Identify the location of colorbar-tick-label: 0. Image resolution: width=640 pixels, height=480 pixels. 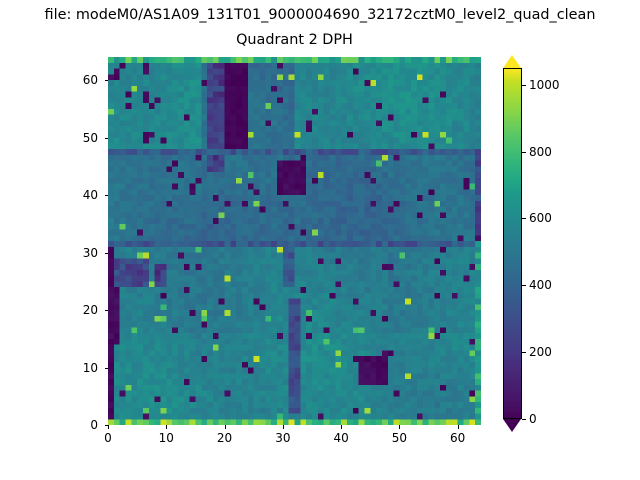
(533, 419).